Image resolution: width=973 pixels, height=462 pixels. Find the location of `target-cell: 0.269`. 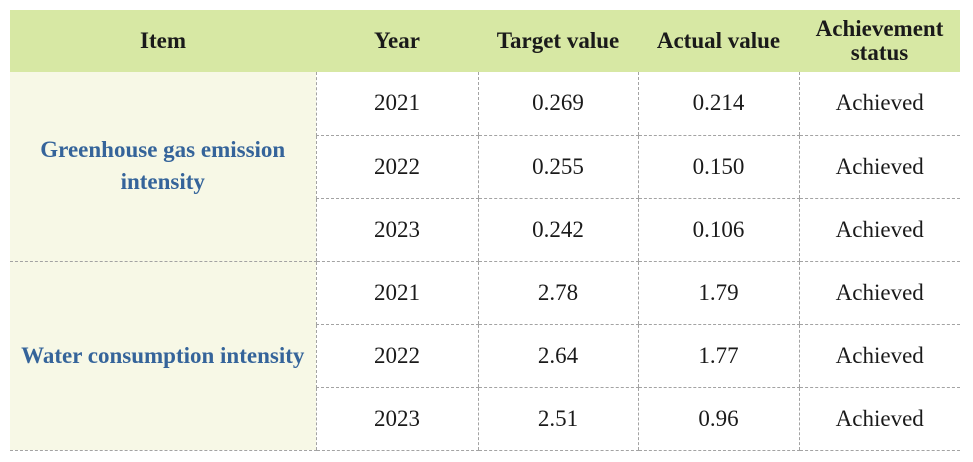

target-cell: 0.269 is located at coordinates (557, 104).